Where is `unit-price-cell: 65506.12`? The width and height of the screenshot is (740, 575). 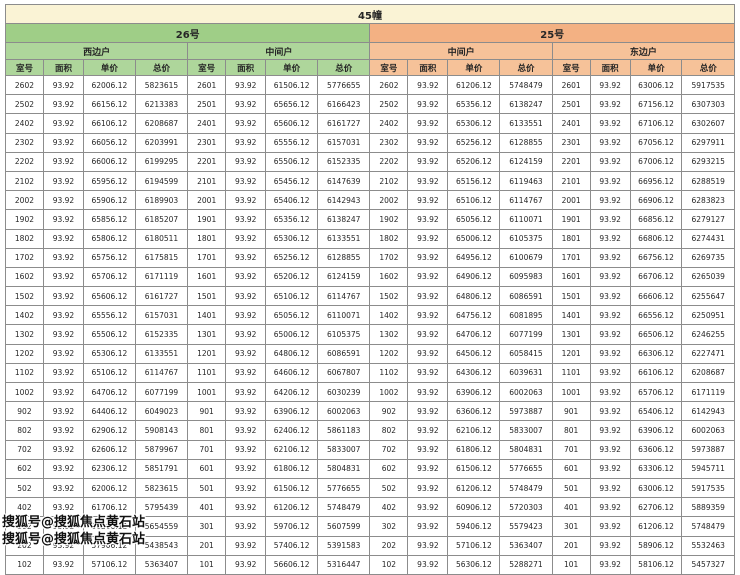
unit-price-cell: 65506.12 is located at coordinates (109, 334).